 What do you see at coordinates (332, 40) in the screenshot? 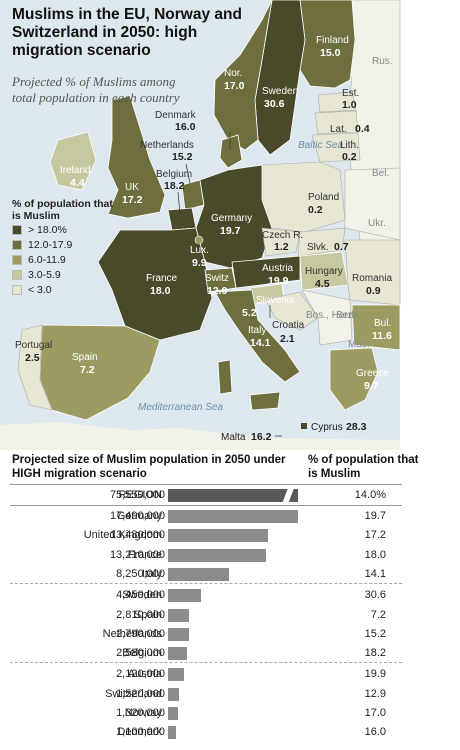
I see `label-finland-name: Finland` at bounding box center [332, 40].